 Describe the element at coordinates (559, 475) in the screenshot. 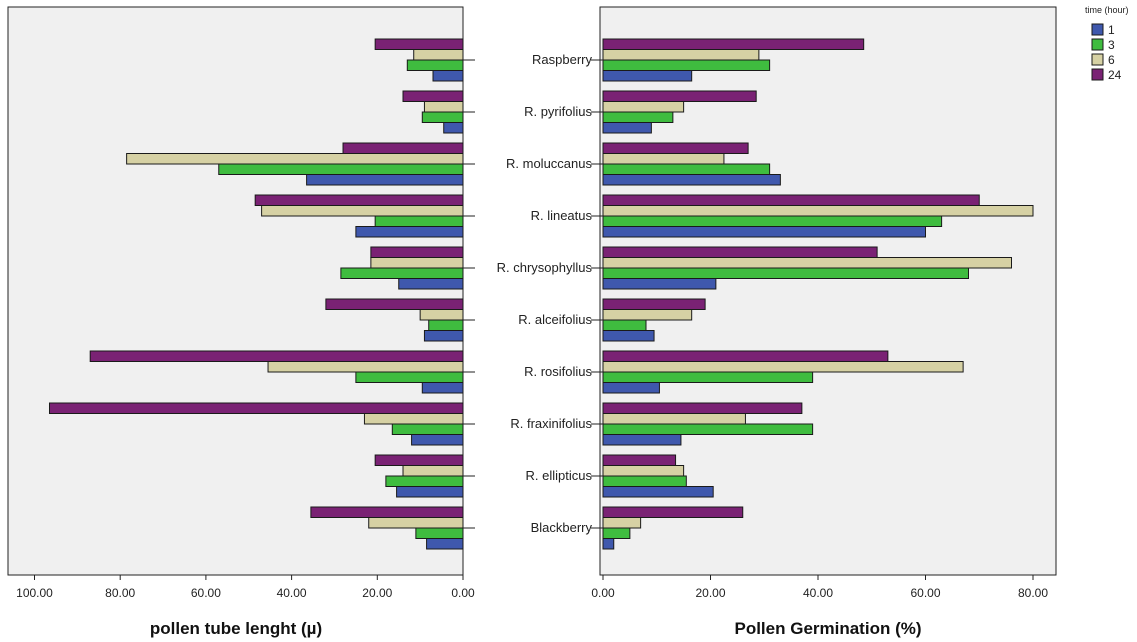

I see `category-label: R. ellipticus` at that location.